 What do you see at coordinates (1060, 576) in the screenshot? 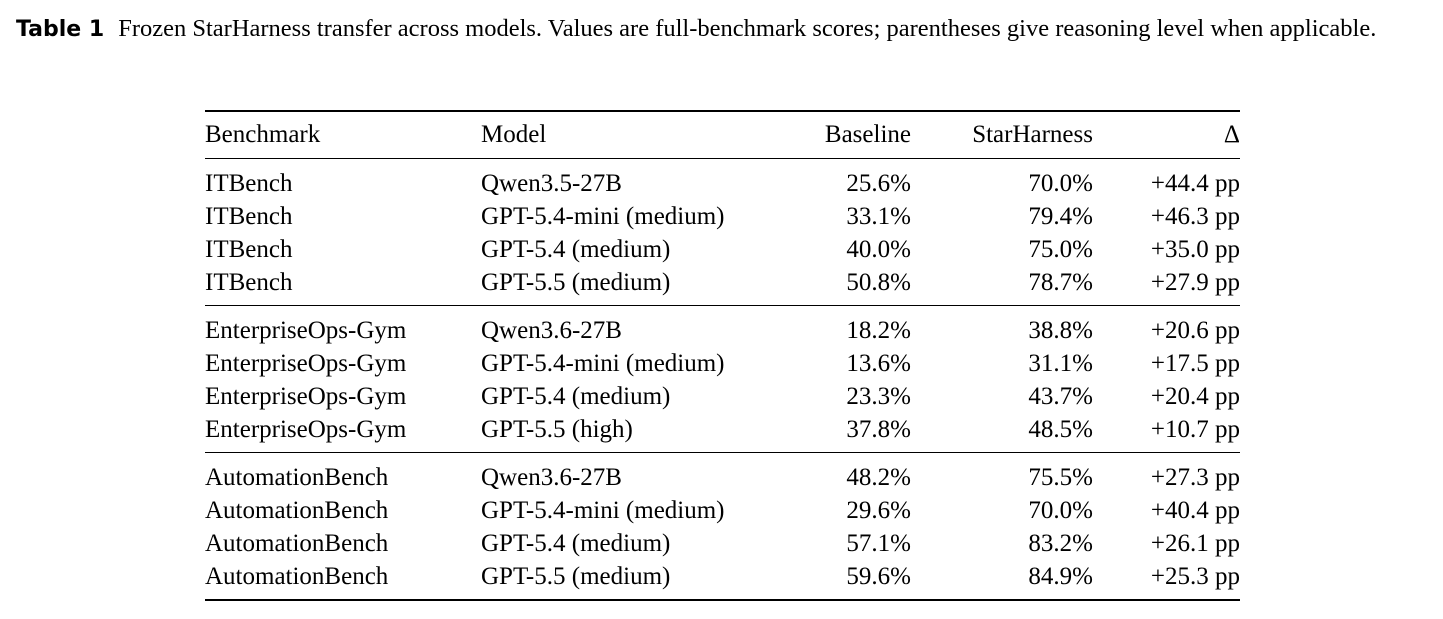
I see `cell-starharness: 84.9%` at bounding box center [1060, 576].